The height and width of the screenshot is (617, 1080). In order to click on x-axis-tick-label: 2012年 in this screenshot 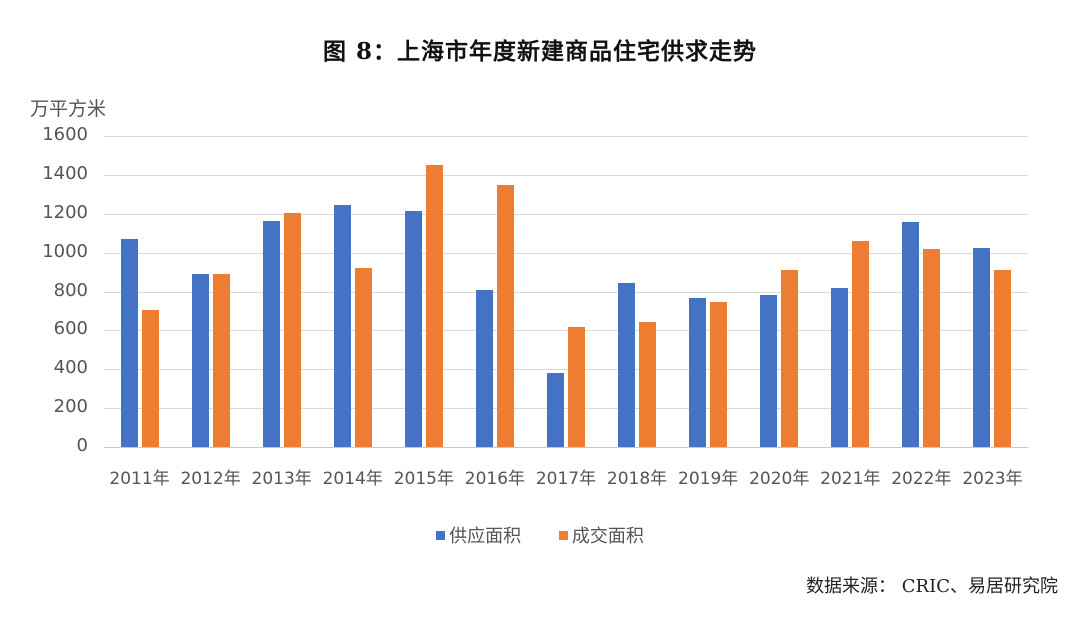, I will do `click(210, 479)`.